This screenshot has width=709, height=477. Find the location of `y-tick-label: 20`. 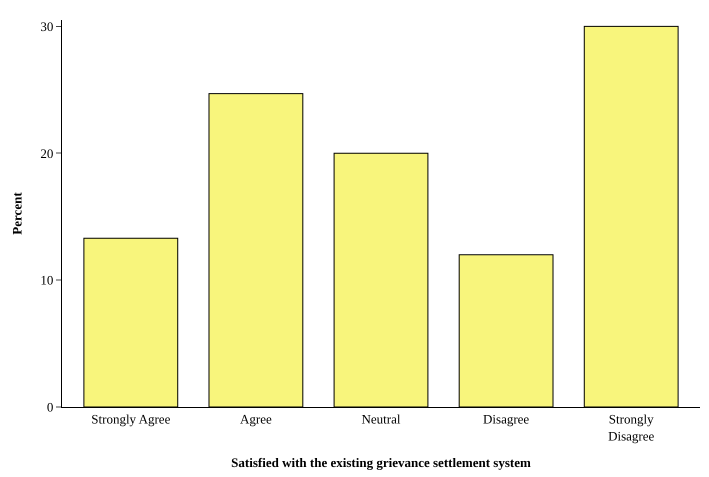

y-tick-label: 20 is located at coordinates (47, 153).